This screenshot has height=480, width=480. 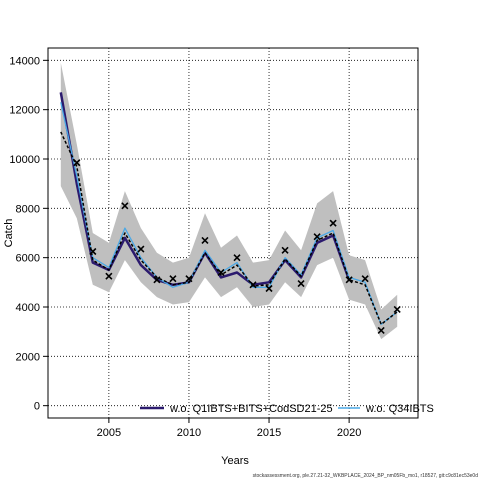 I want to click on legend-label-series-2: w.o. Q34IBTS, so click(x=399, y=409).